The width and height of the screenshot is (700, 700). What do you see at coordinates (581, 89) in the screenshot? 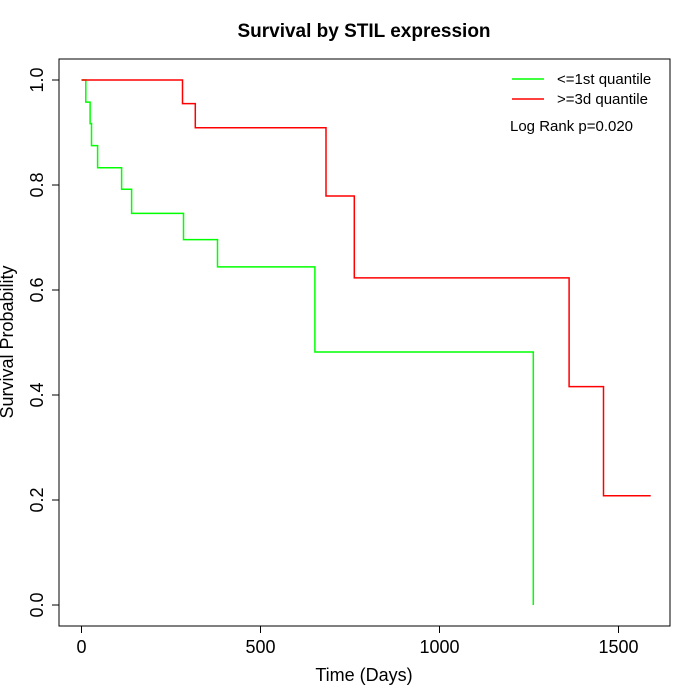
I see `legend: <=1st quantile >=3d quantile` at bounding box center [581, 89].